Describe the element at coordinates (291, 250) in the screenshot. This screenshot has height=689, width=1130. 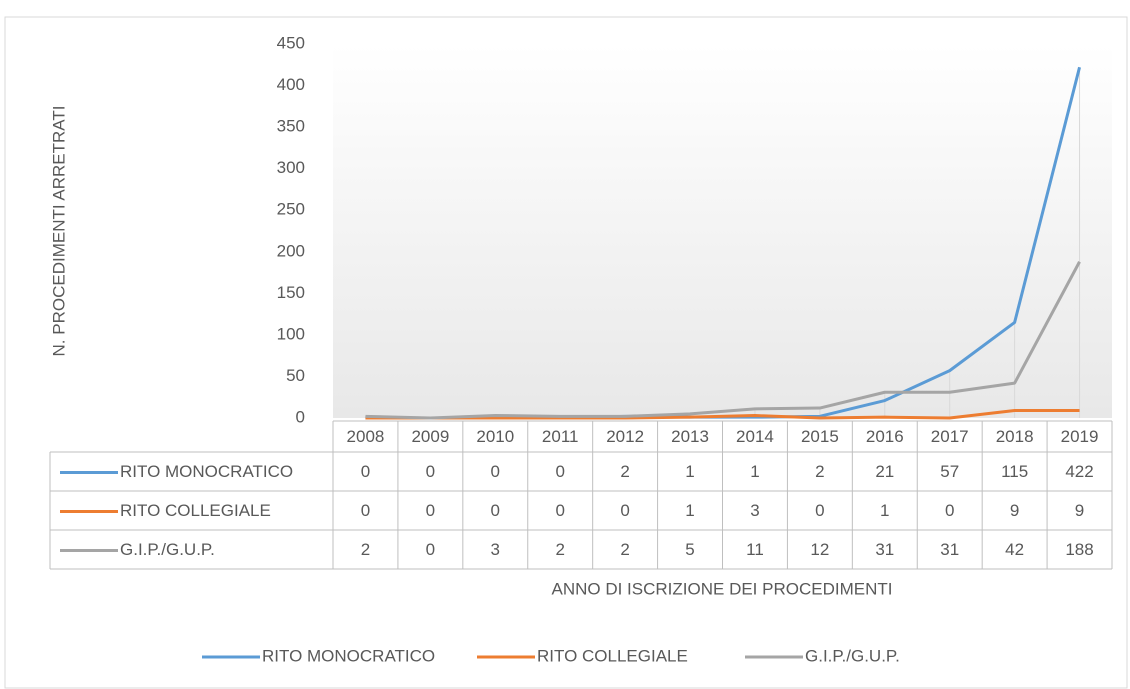
I see `y-tick-label: 200` at that location.